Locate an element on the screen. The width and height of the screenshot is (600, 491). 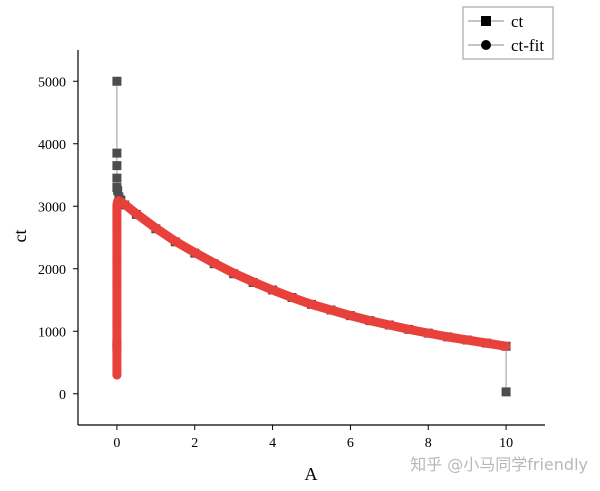
y-tick-label: 1000 is located at coordinates (52, 332).